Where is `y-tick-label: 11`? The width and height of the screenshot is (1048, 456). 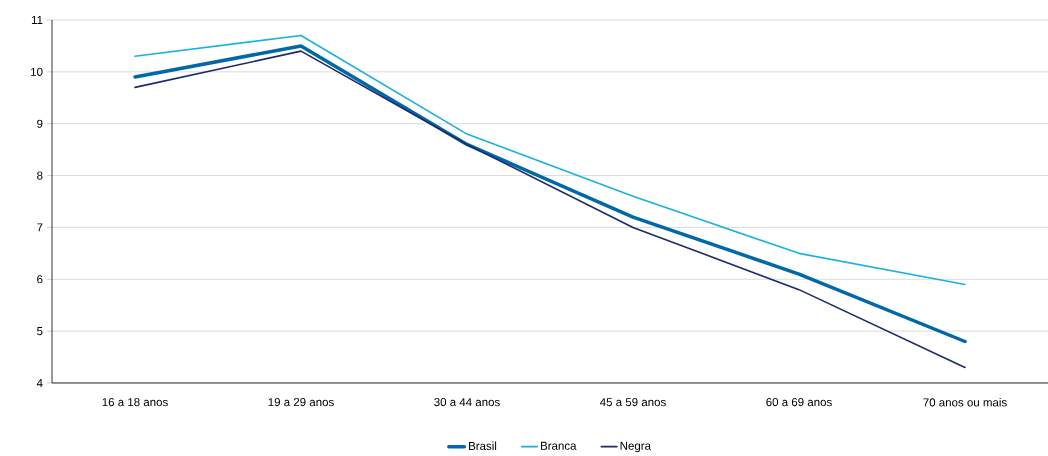 y-tick-label: 11 is located at coordinates (37, 20).